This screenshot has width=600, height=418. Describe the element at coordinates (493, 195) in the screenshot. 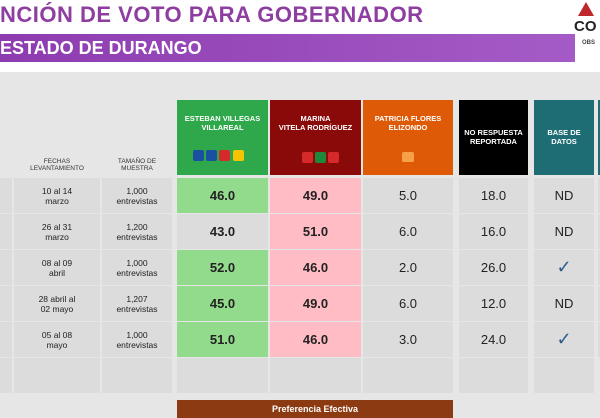

I see `value-cell: 18.0` at that location.